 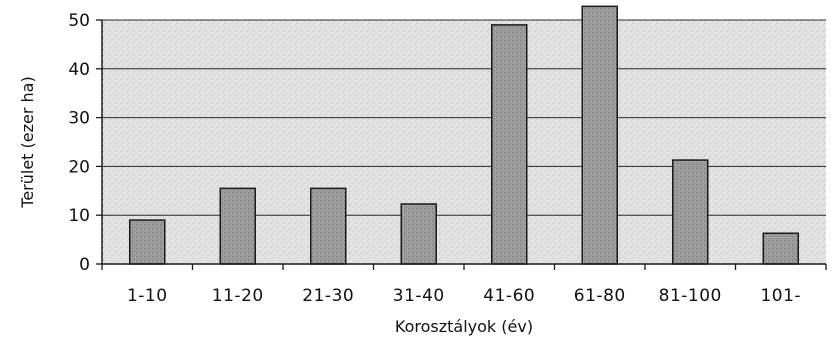 I want to click on y-tick-labels: 0 10 20 30 40 50, so click(x=79, y=143).